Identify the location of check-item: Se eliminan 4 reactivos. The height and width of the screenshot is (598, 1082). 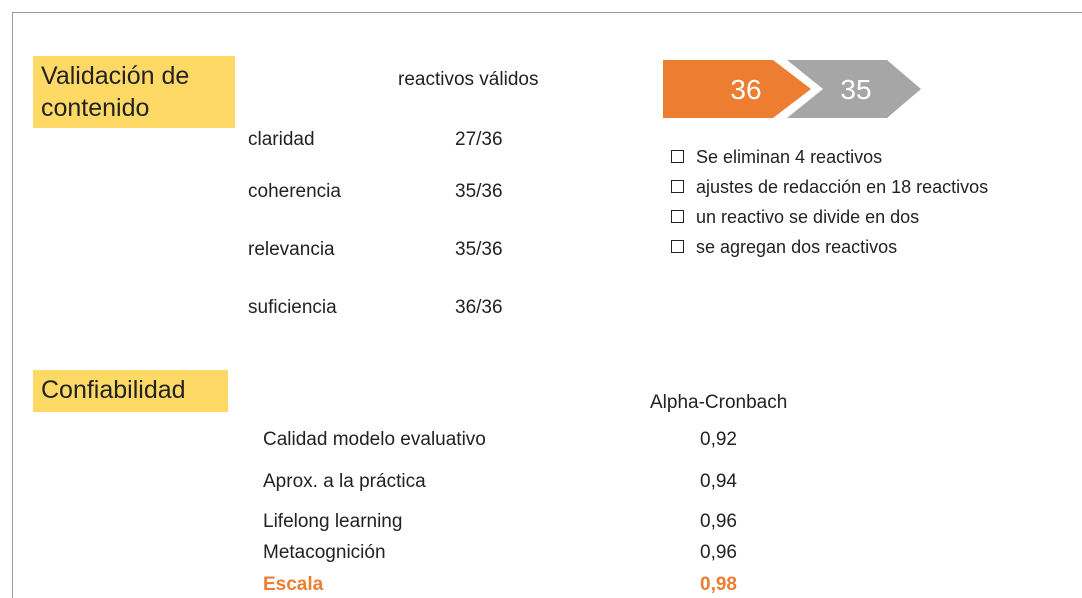
(832, 157).